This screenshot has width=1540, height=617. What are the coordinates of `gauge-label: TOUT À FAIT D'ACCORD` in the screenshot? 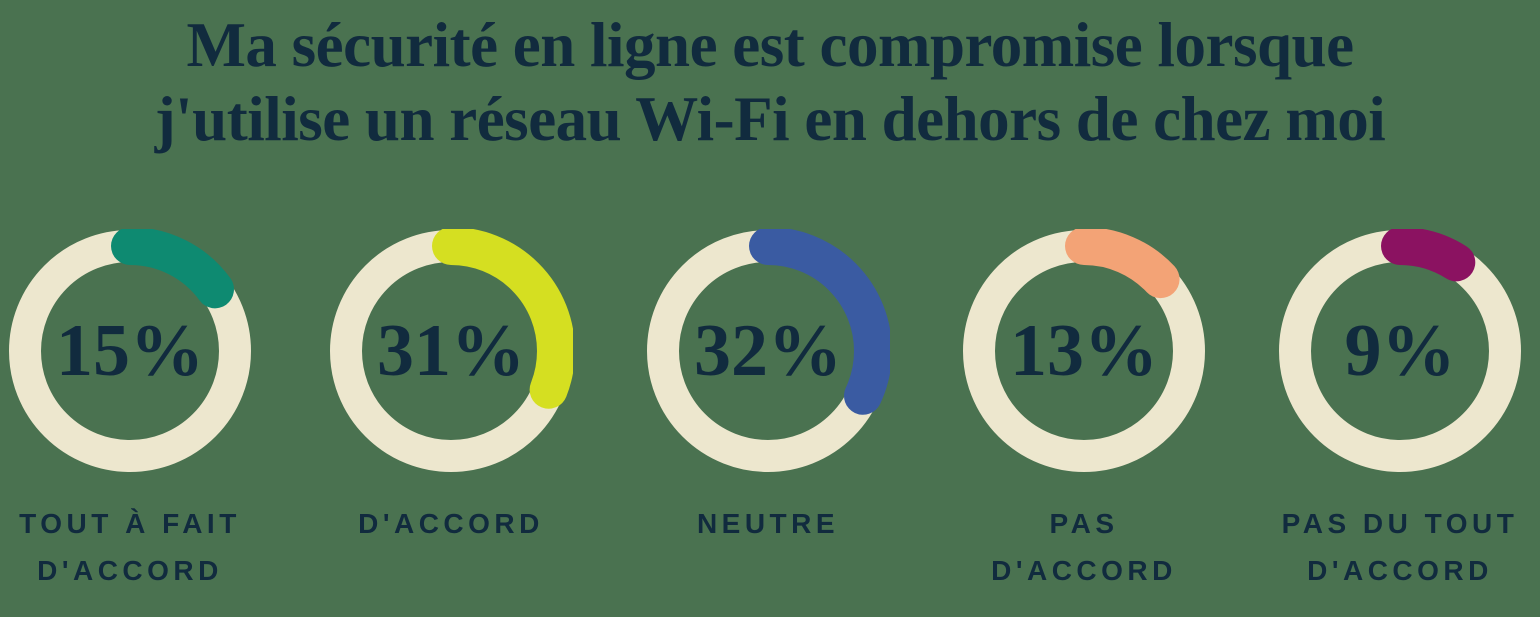 It's located at (140, 547).